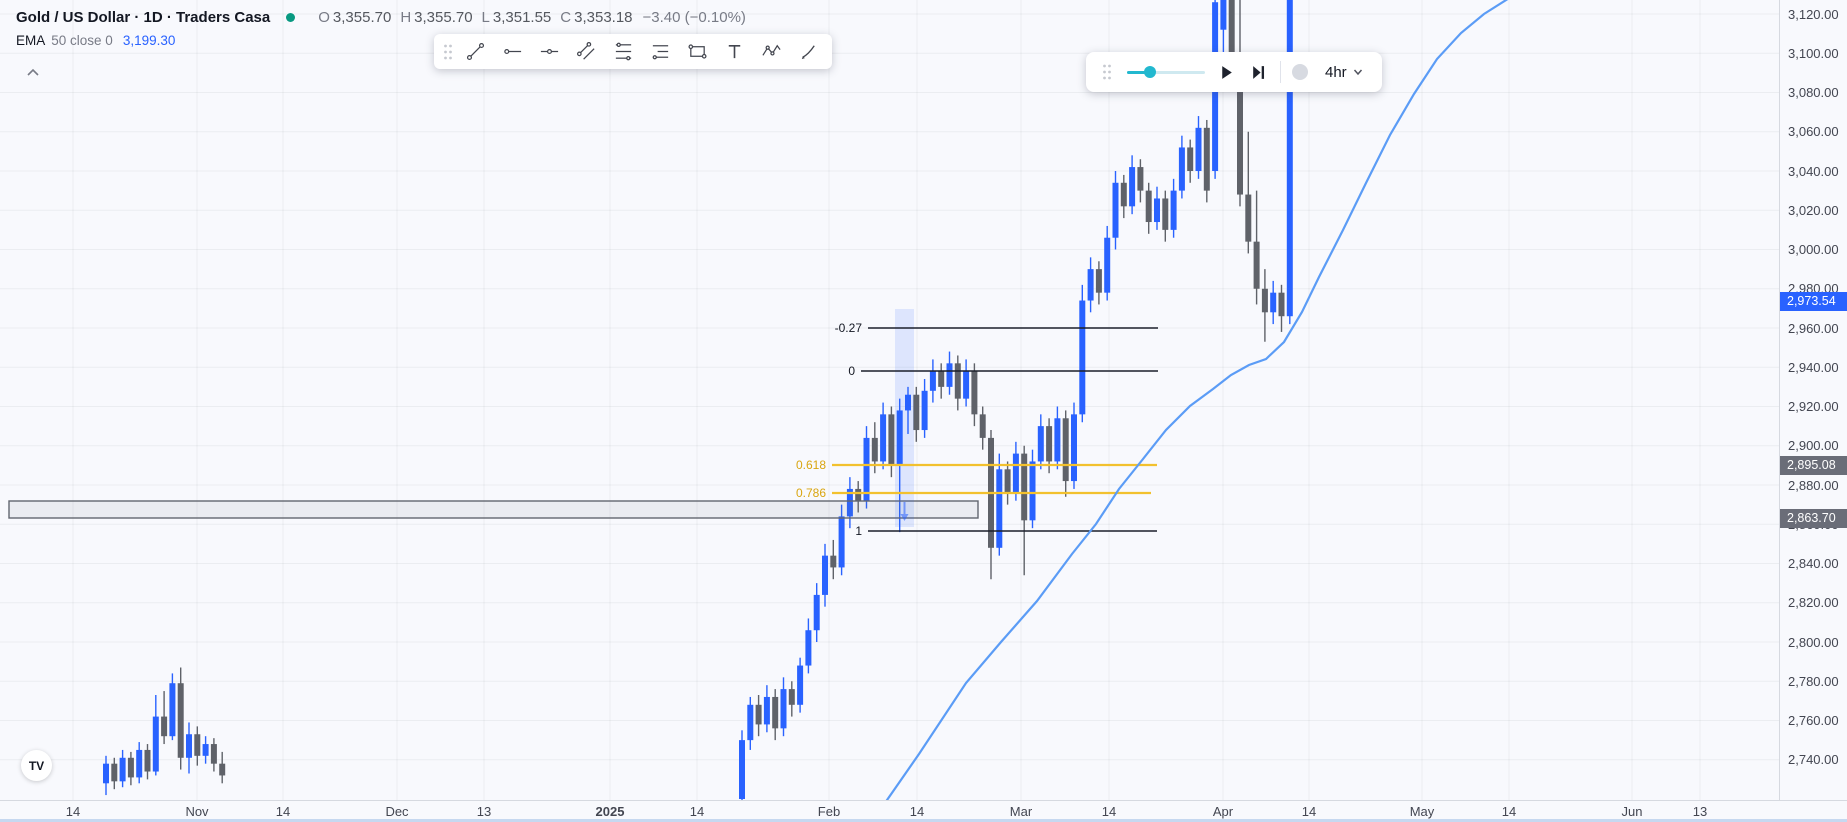  I want to click on ohlc-close-label: C, so click(566, 17).